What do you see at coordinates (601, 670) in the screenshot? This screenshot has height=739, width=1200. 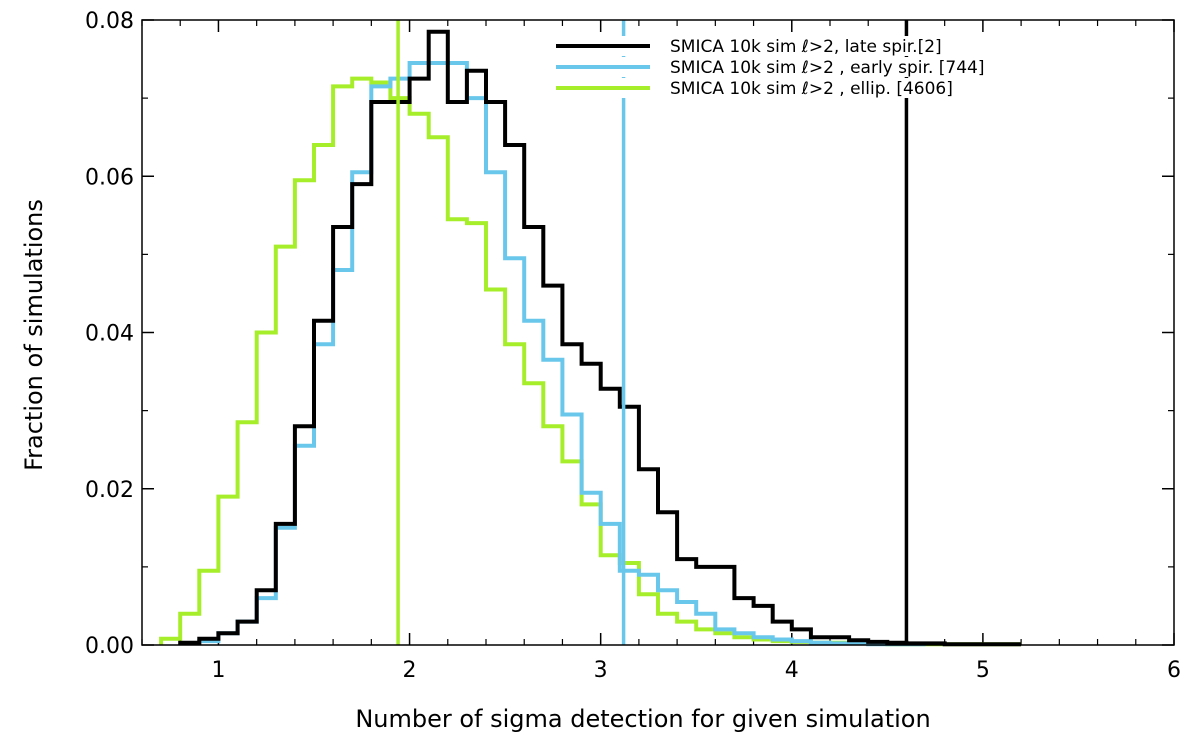 I see `x-tick-label: 3` at bounding box center [601, 670].